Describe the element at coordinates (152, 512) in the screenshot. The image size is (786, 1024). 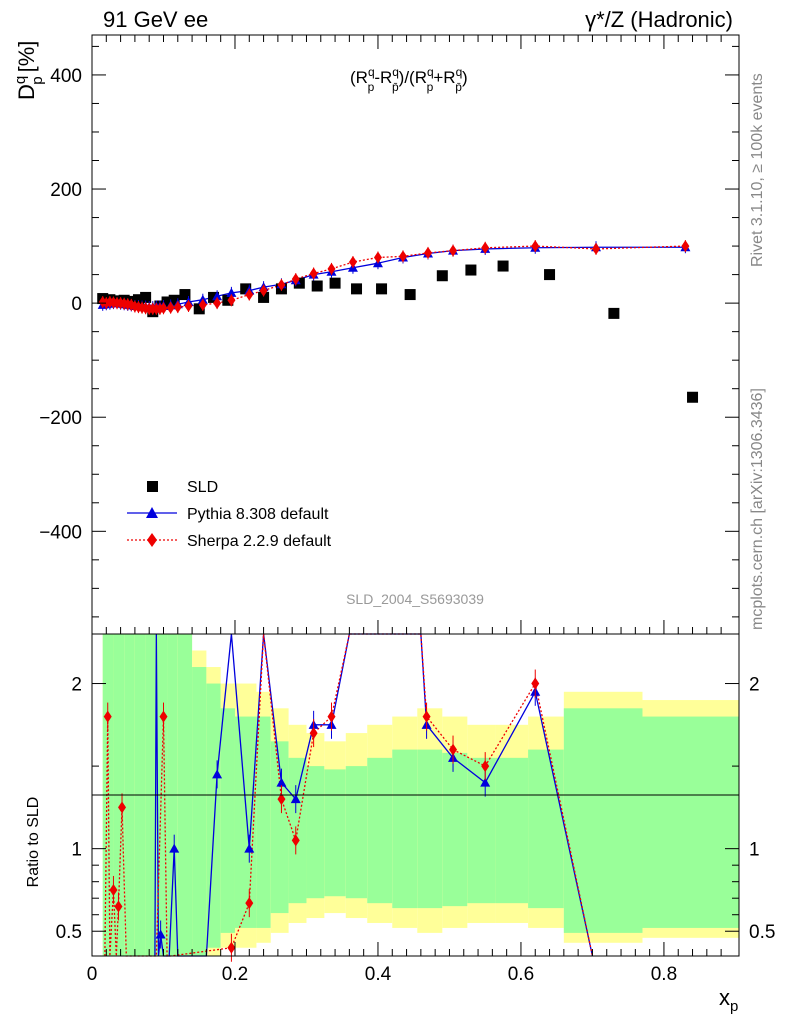
I see `legend-marker-pythia` at that location.